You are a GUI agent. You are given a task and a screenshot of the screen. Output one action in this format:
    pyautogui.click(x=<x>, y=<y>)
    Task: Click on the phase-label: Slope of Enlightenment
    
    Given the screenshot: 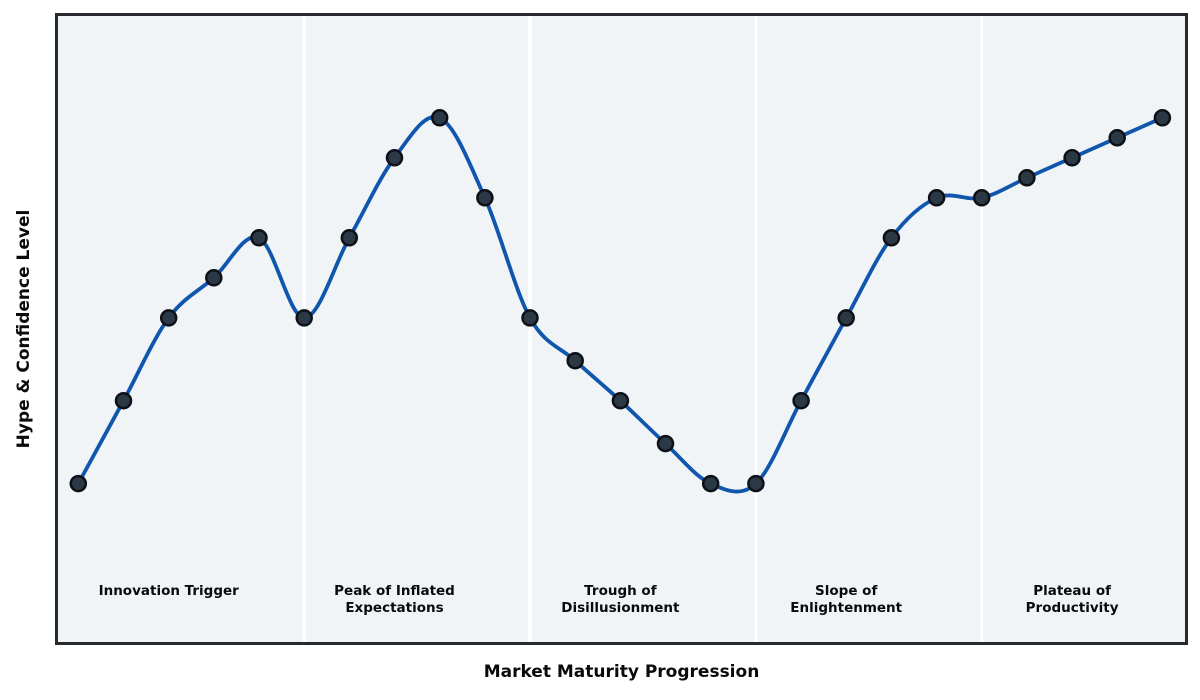 What is the action you would take?
    pyautogui.click(x=846, y=600)
    